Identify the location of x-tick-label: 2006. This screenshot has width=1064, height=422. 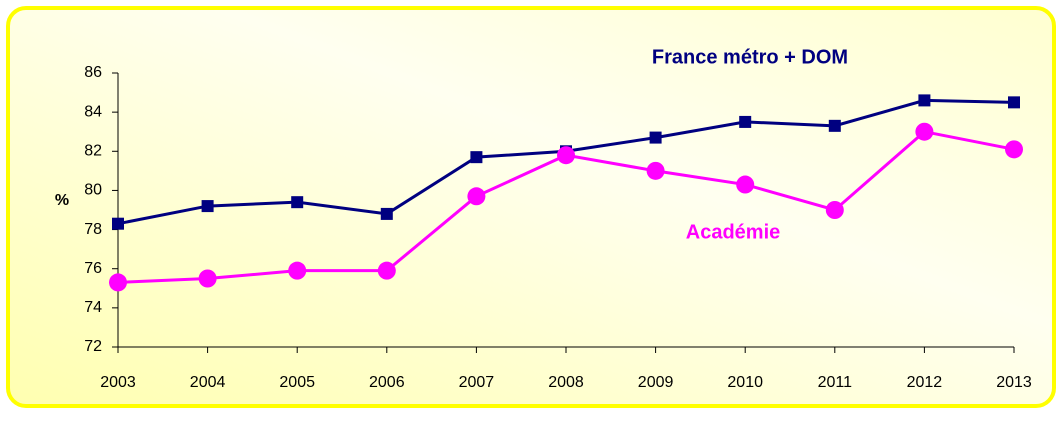
(387, 382).